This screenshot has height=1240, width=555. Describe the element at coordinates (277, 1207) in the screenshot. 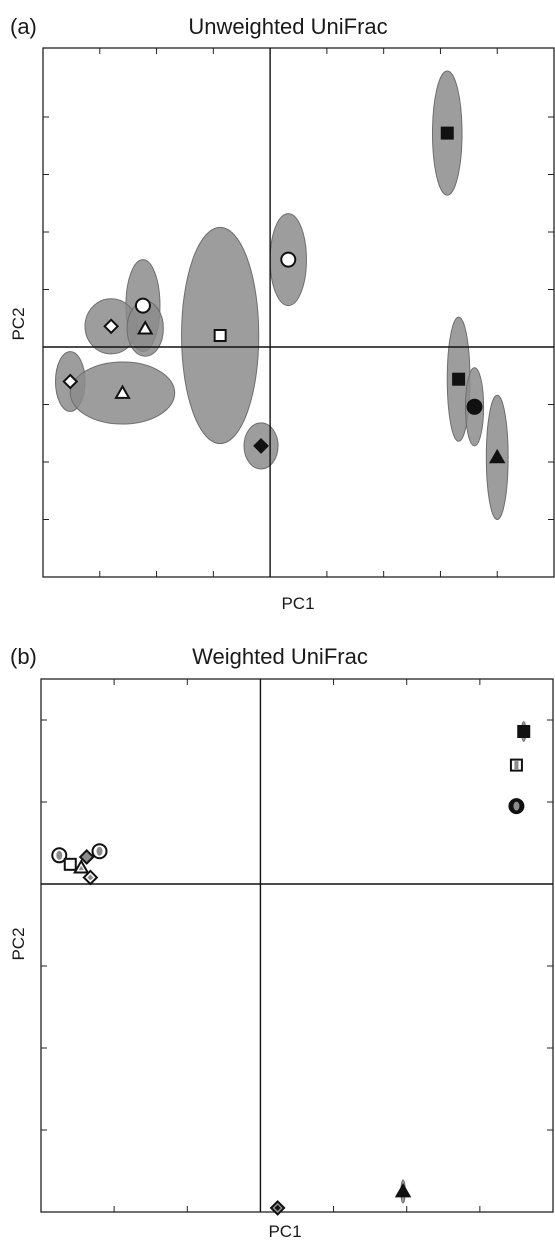

I see `panel-b-point-diamond-gray-black` at that location.